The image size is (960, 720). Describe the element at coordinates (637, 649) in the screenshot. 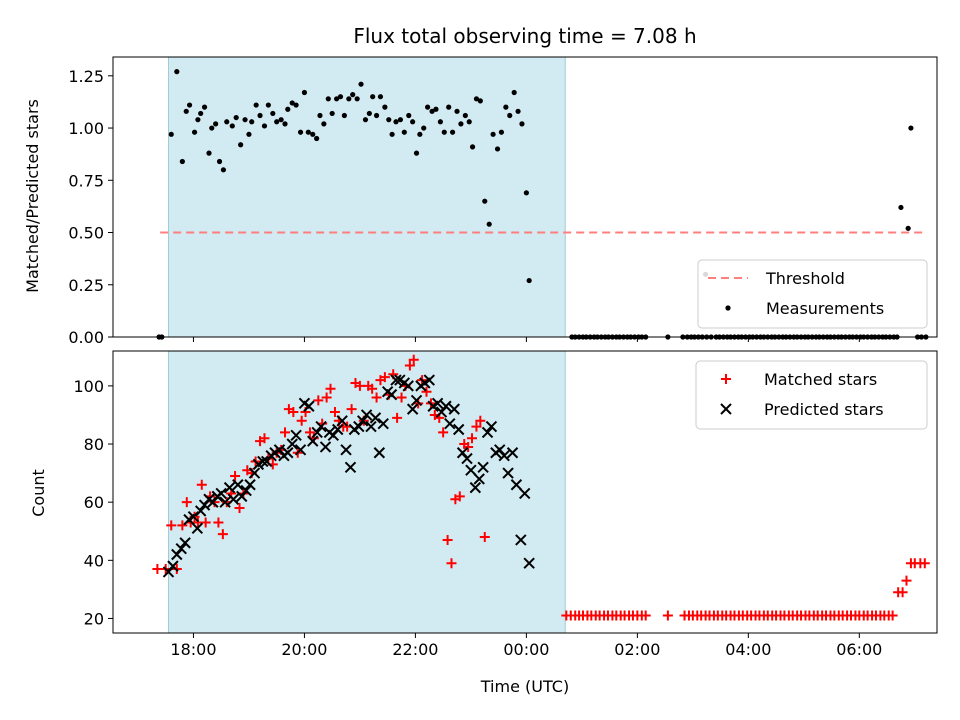

I see `x-tick-label: 02:00` at that location.